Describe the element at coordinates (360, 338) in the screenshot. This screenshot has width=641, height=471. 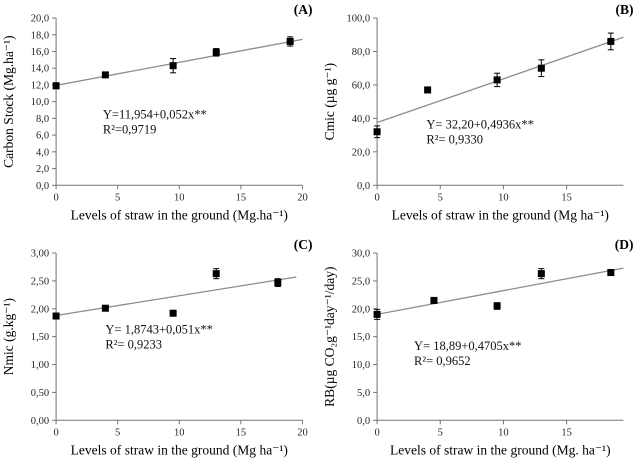
I see `y-tick-label: 15,0` at that location.